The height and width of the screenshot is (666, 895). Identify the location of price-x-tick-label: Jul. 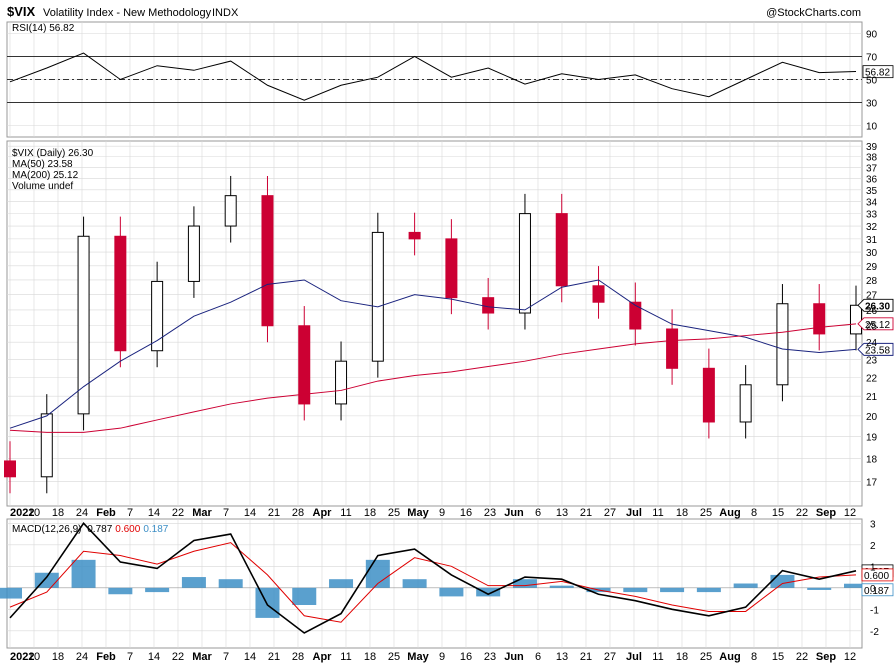
(634, 513).